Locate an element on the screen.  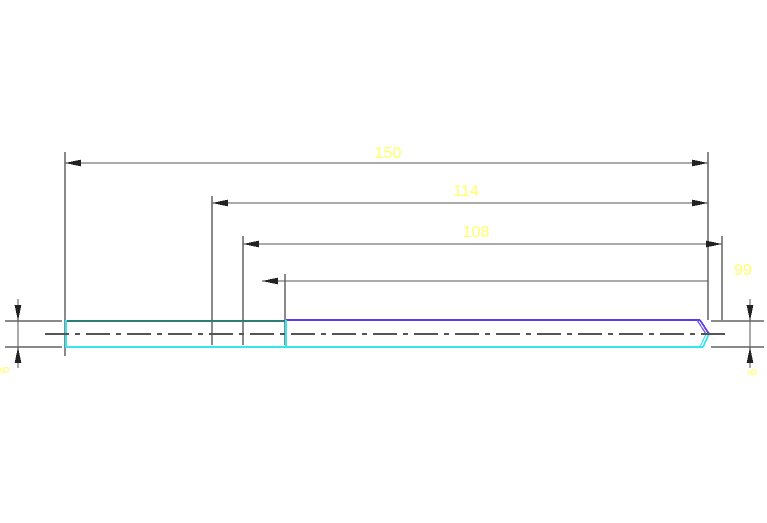
part-tip-inner-upper is located at coordinates (701, 327).